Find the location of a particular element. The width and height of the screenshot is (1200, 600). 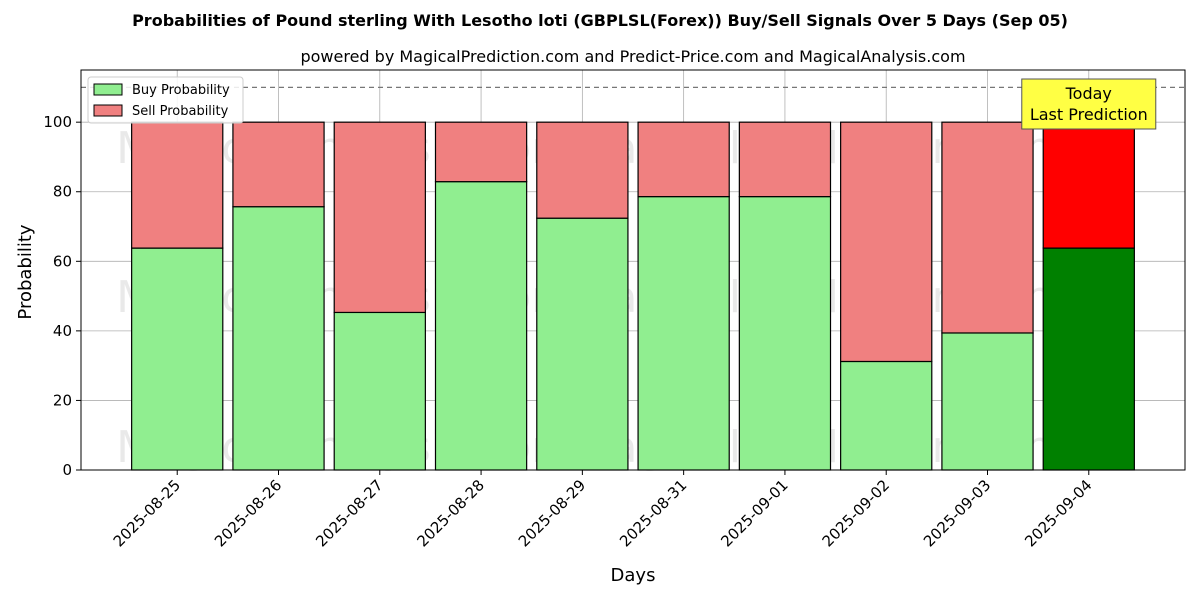

annotation-box is located at coordinates (1089, 104).